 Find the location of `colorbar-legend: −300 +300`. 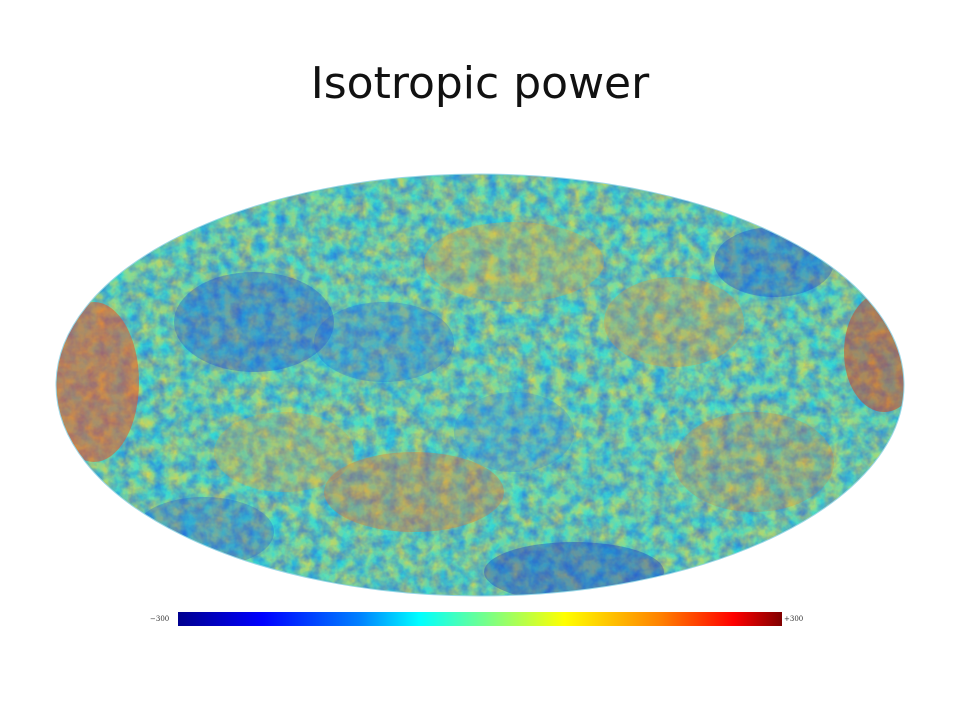

colorbar-legend: −300 +300 is located at coordinates (480, 620).